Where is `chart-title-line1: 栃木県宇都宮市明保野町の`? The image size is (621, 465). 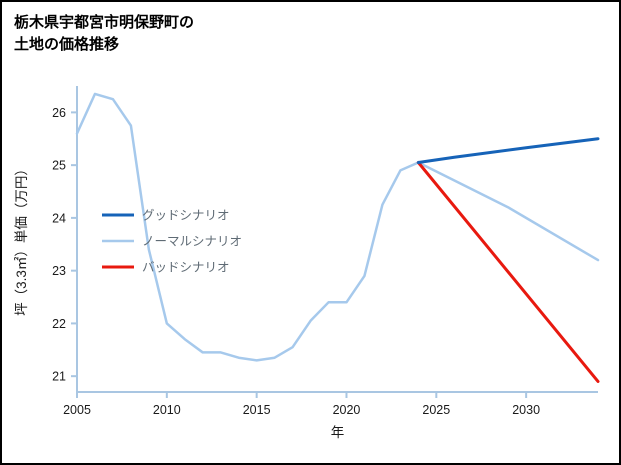
chart-title-line1: 栃木県宇都宮市明保野町の is located at coordinates (104, 22).